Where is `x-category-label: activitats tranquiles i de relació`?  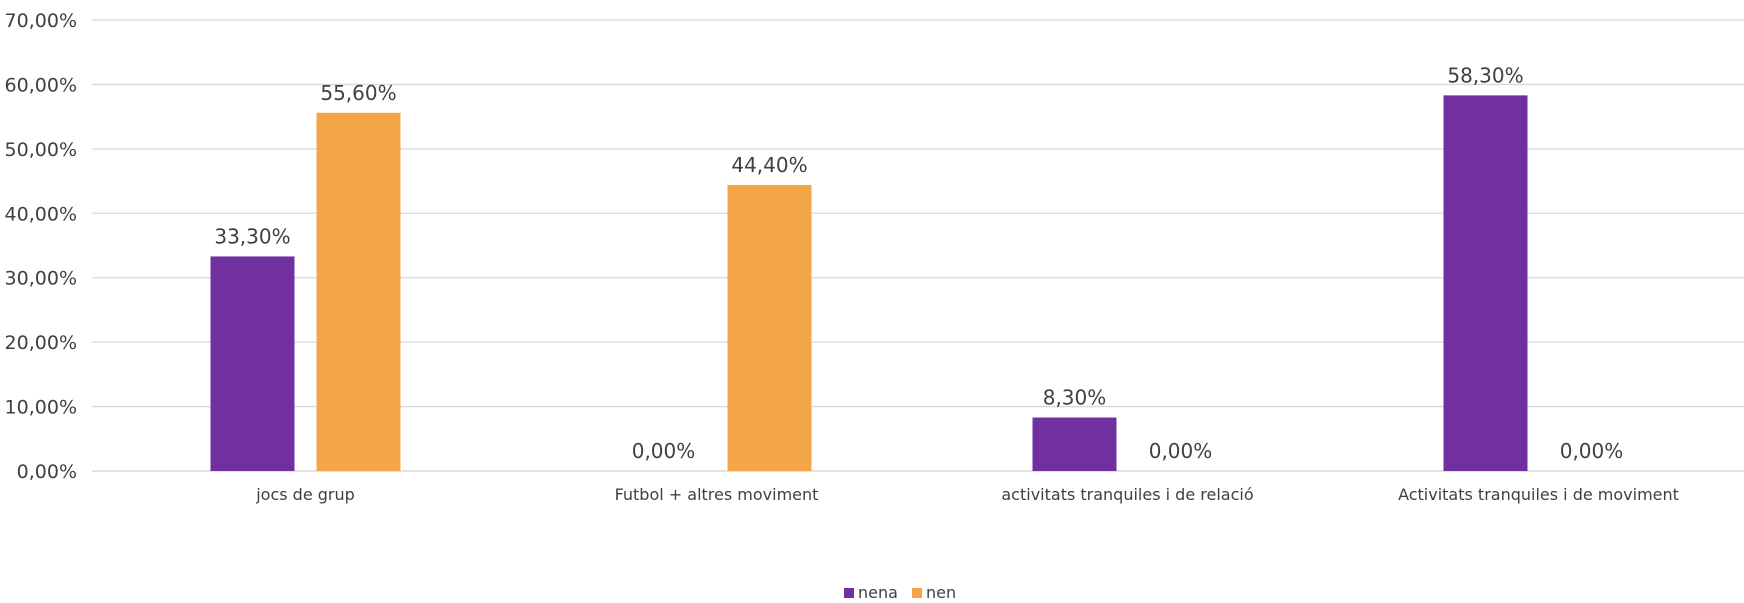 x-category-label: activitats tranquiles i de relació is located at coordinates (1127, 494).